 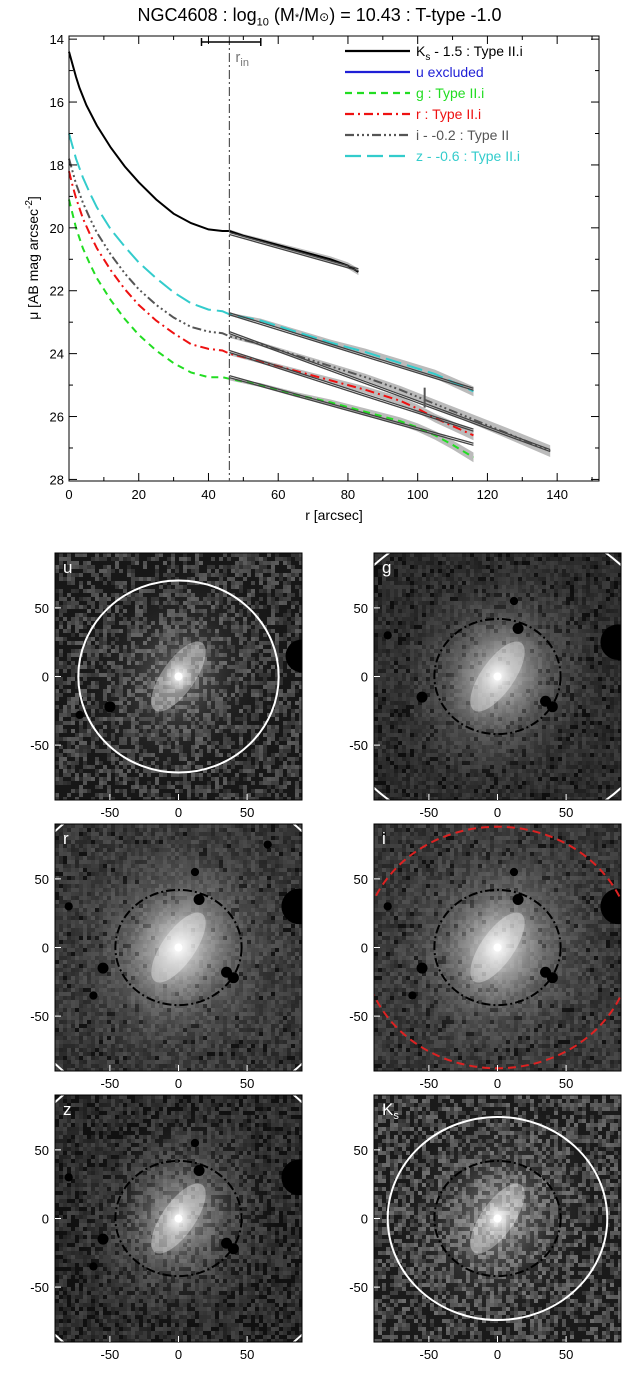 What do you see at coordinates (57, 228) in the screenshot?
I see `y-tick-label: 20` at bounding box center [57, 228].